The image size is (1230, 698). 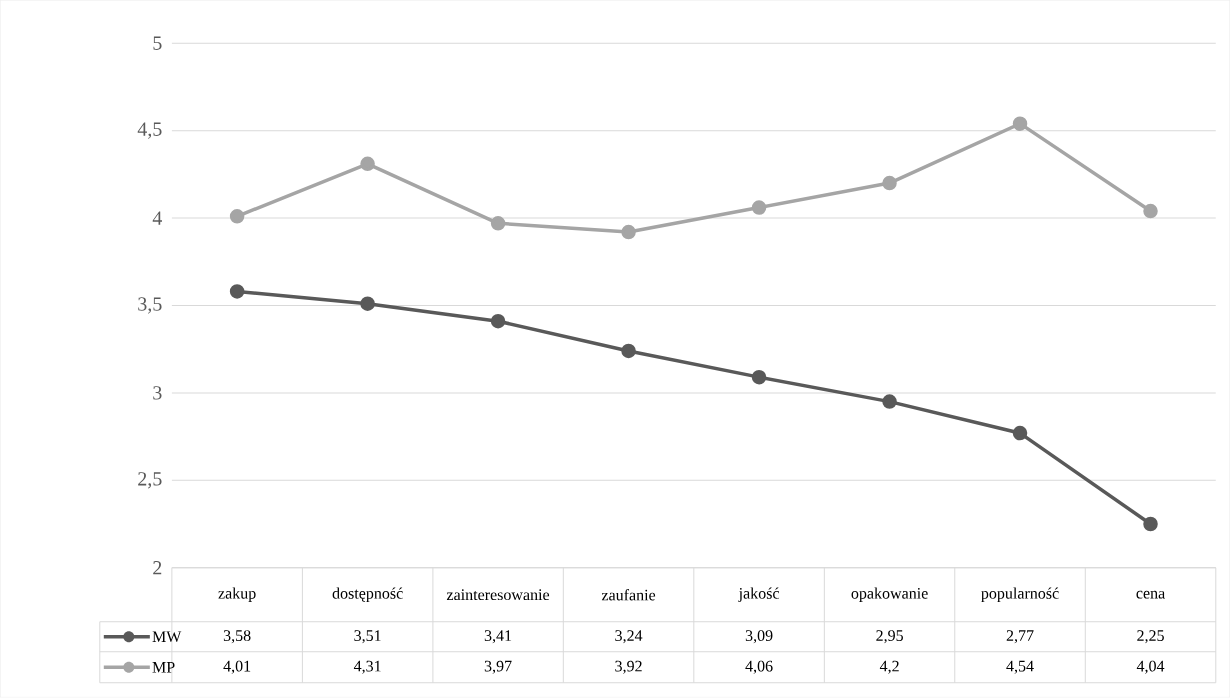 What do you see at coordinates (157, 218) in the screenshot?
I see `y-tick-label: 4` at bounding box center [157, 218].